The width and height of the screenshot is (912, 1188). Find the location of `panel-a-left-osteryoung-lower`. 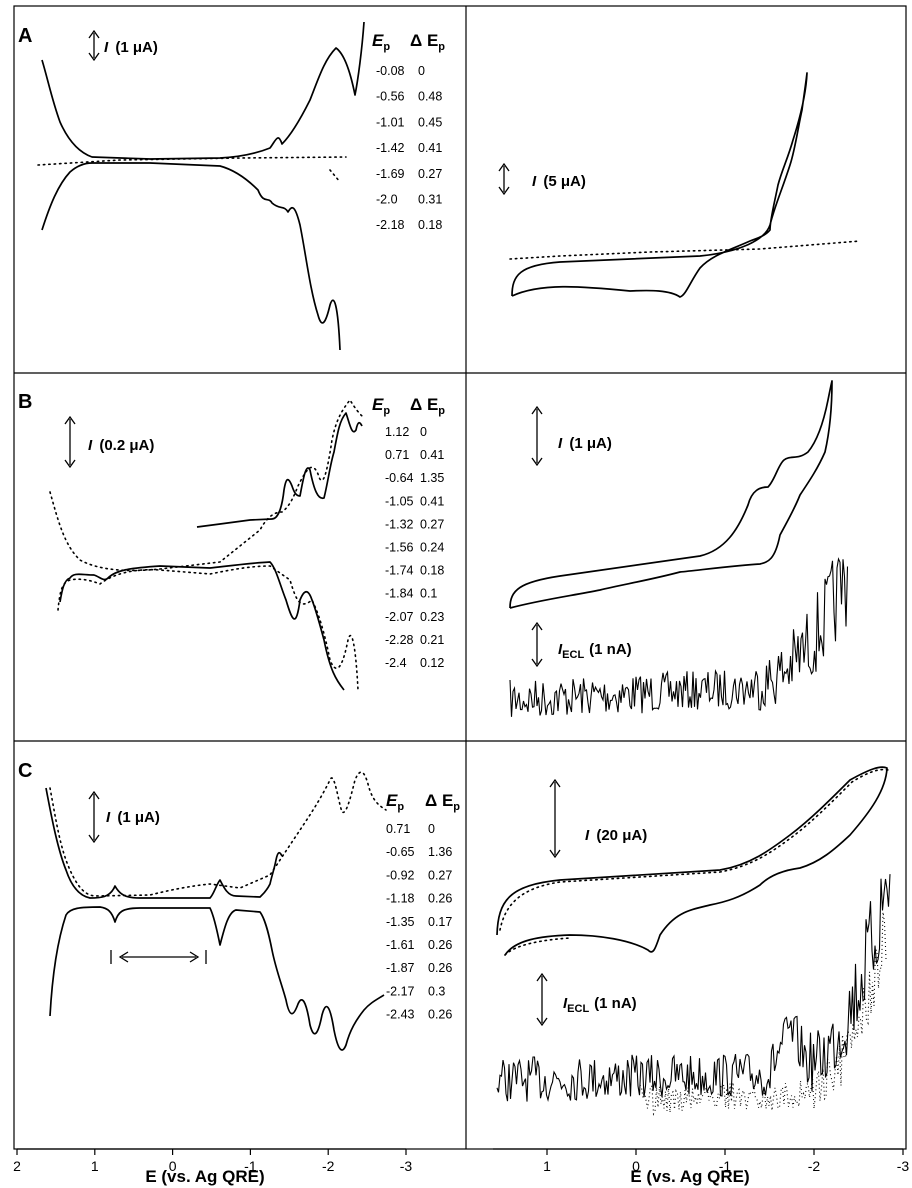

panel-a-left-osteryoung-lower is located at coordinates (191, 256).